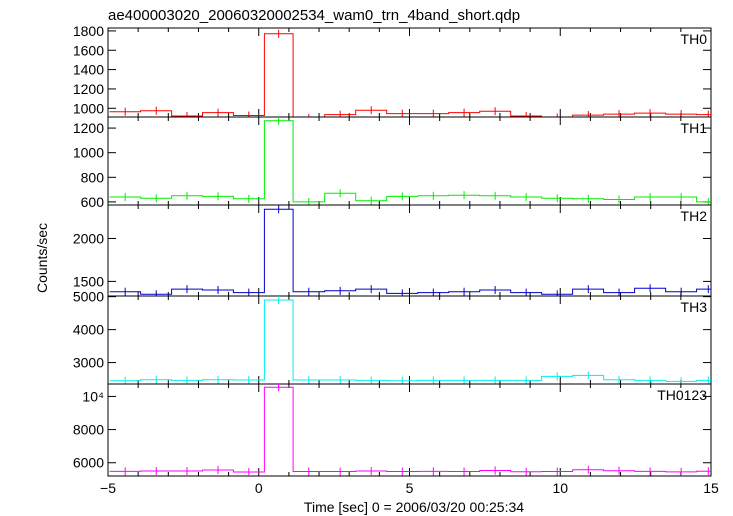 The width and height of the screenshot is (733, 516). Describe the element at coordinates (88, 297) in the screenshot. I see `y-tick-label: 5000` at that location.